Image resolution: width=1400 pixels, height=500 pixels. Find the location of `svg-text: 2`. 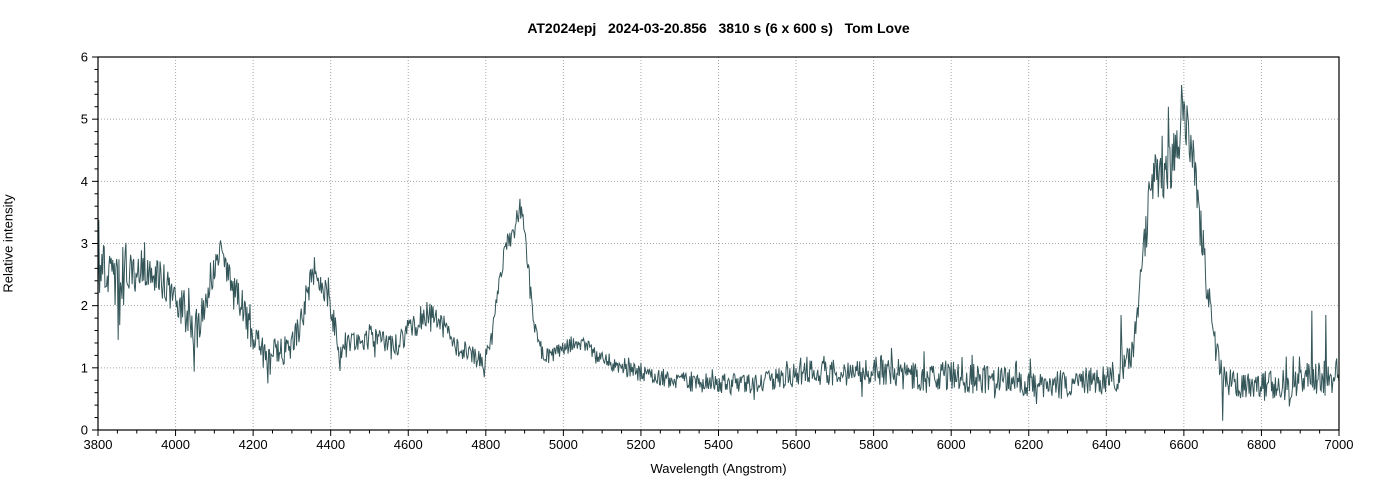

svg-text: 2 is located at coordinates (84, 305).